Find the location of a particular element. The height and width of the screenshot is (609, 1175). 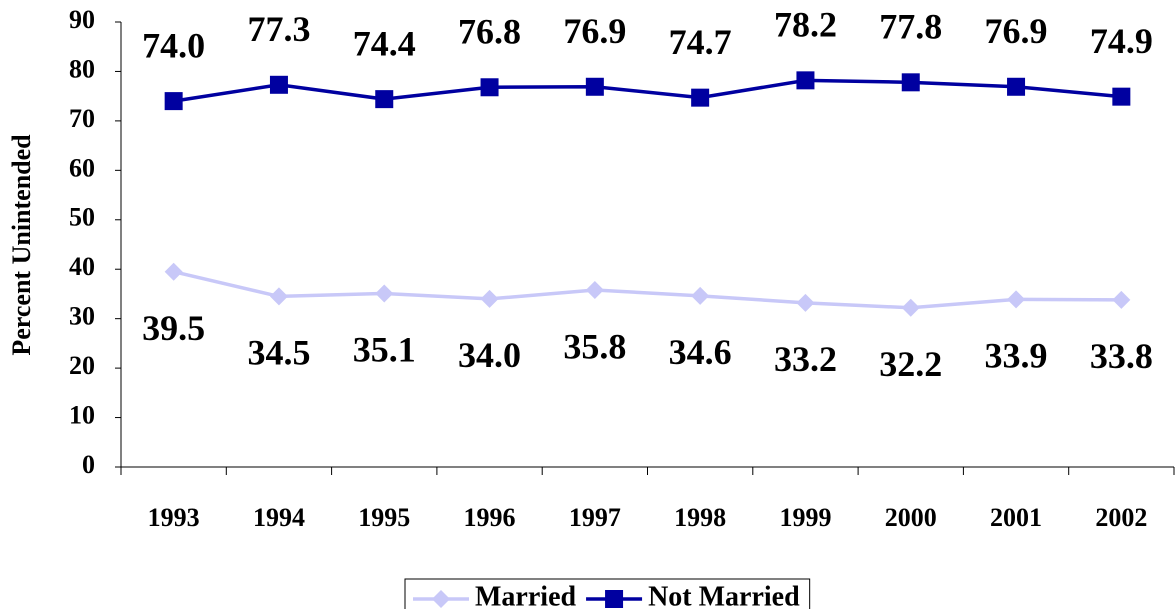

y-tick-label: 10 is located at coordinates (82, 415).